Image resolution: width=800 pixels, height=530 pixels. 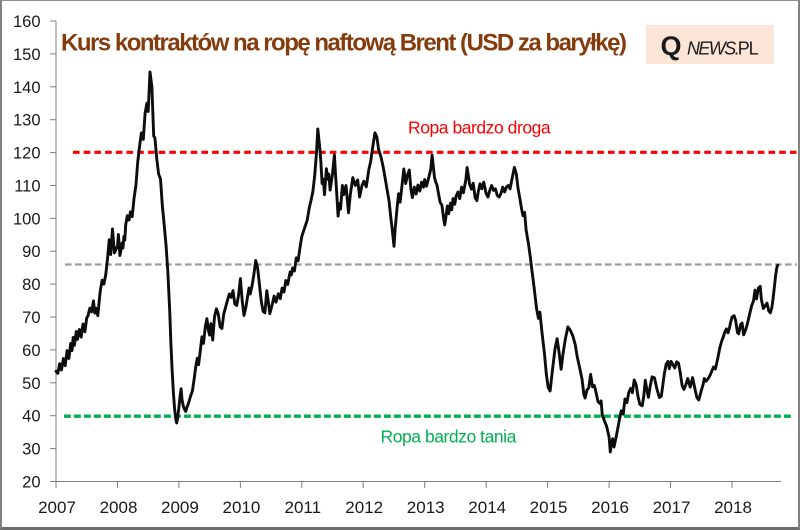 What do you see at coordinates (746, 49) in the screenshot?
I see `svg-text: .PL` at bounding box center [746, 49].